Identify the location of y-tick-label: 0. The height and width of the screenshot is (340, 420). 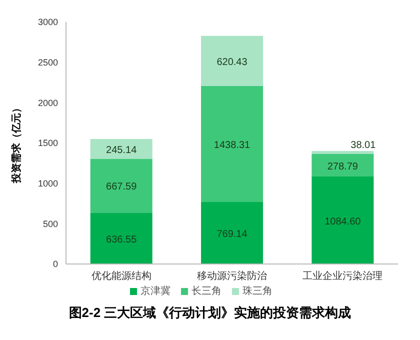
(55, 264).